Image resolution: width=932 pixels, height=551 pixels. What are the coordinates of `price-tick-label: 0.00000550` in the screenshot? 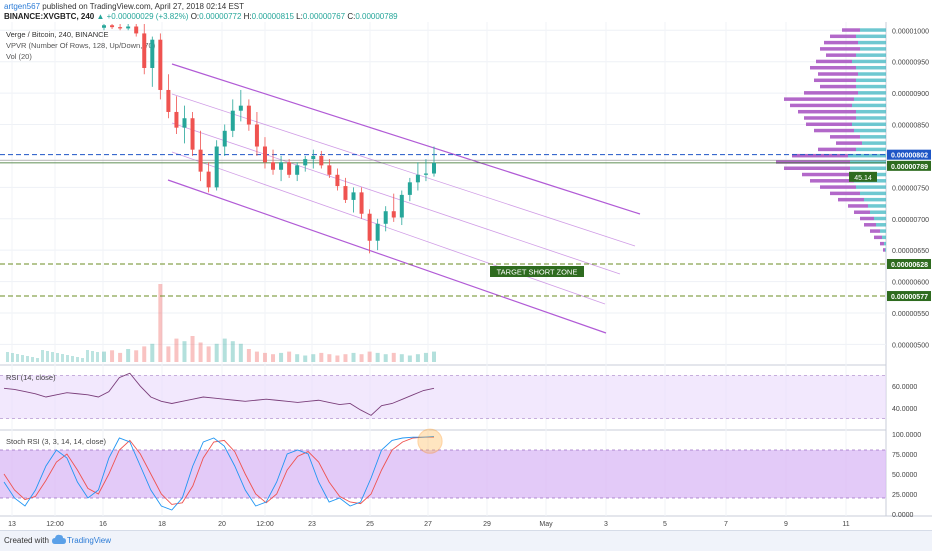 It's located at (910, 314).